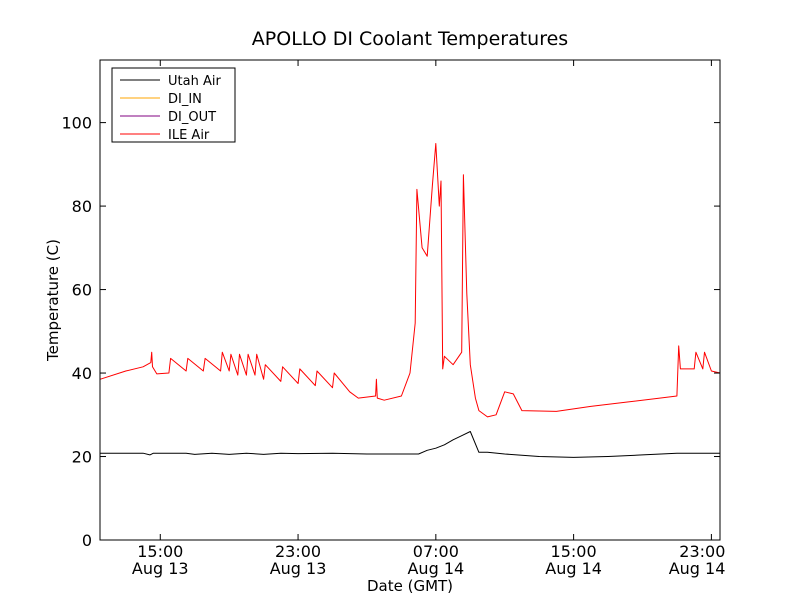  Describe the element at coordinates (76, 123) in the screenshot. I see `y-tick-label: 100` at that location.